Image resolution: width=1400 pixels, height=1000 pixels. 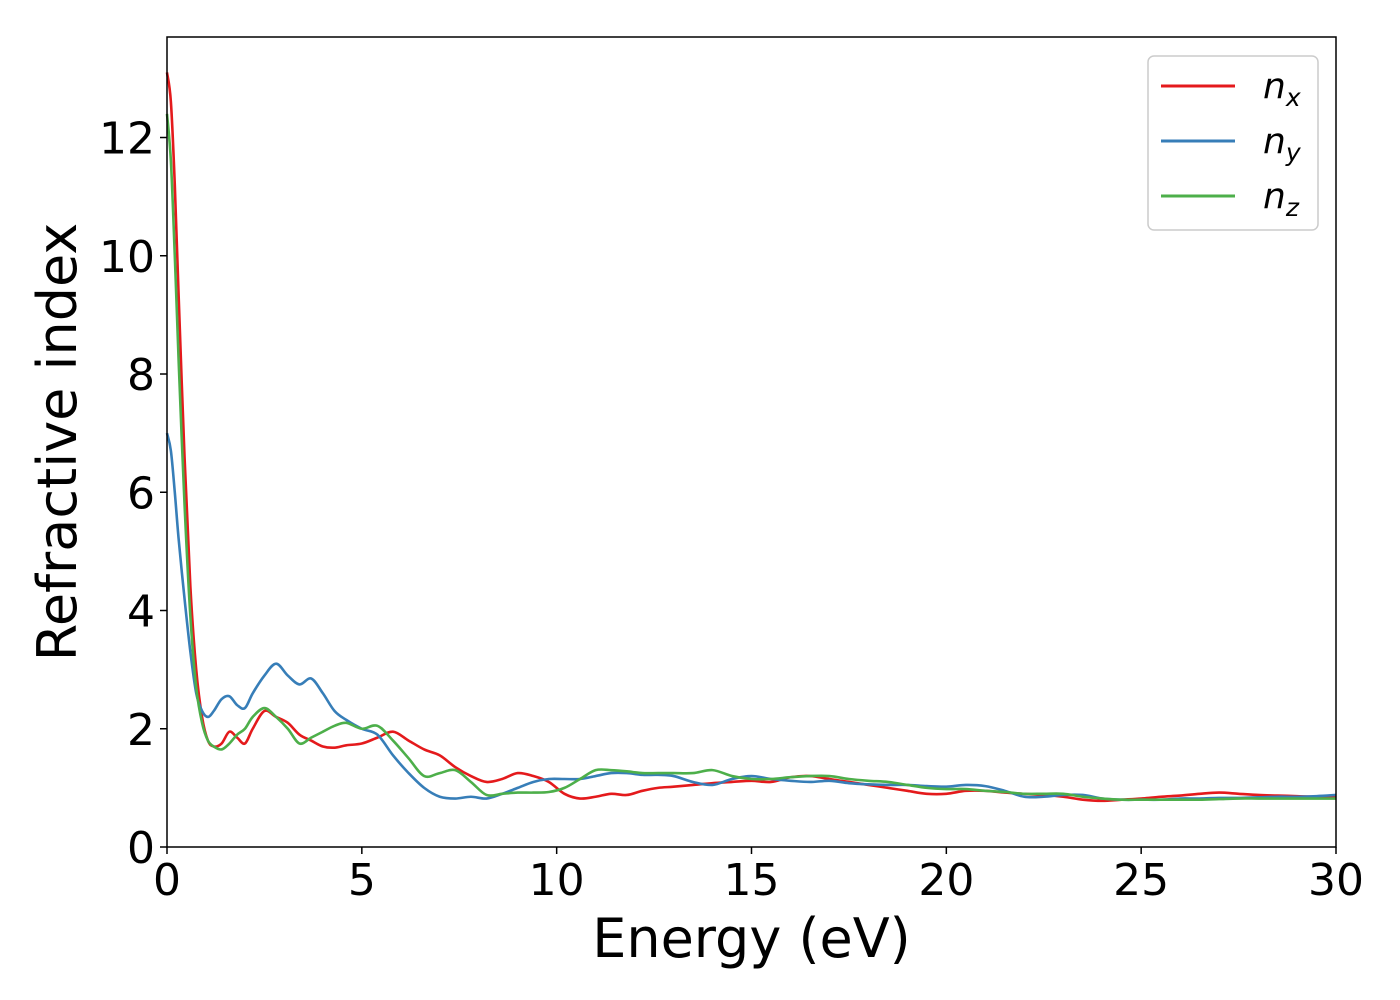 What do you see at coordinates (167, 880) in the screenshot?
I see `x-tick-label: 0` at bounding box center [167, 880].